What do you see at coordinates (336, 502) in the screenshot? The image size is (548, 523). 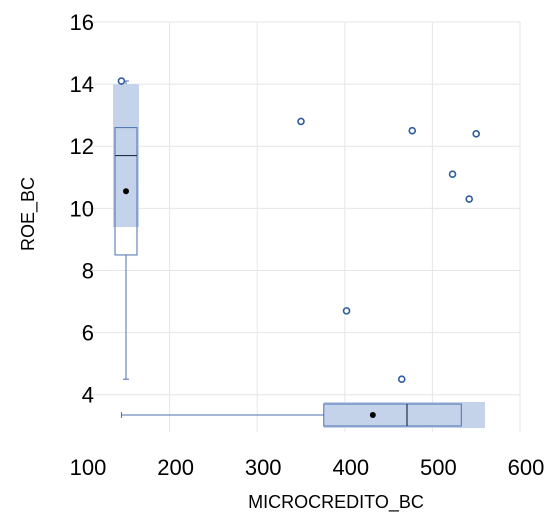 I see `x-axis-title: MICROCREDITO_BC` at bounding box center [336, 502].